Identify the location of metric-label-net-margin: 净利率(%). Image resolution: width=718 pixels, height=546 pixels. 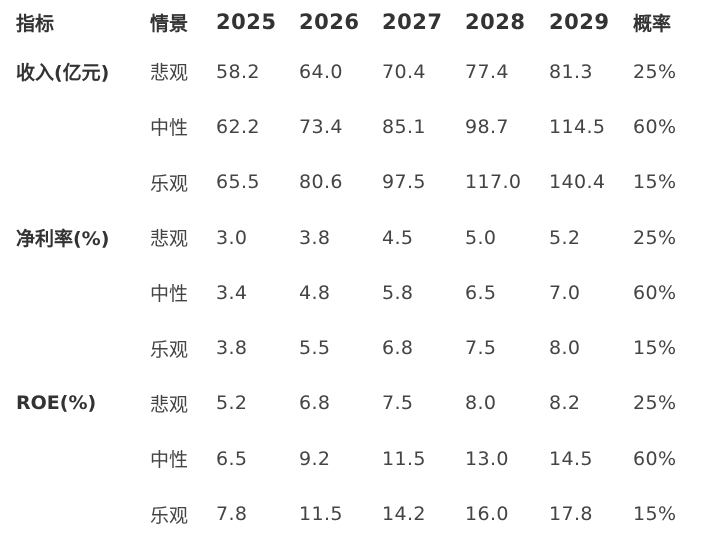
(63, 239).